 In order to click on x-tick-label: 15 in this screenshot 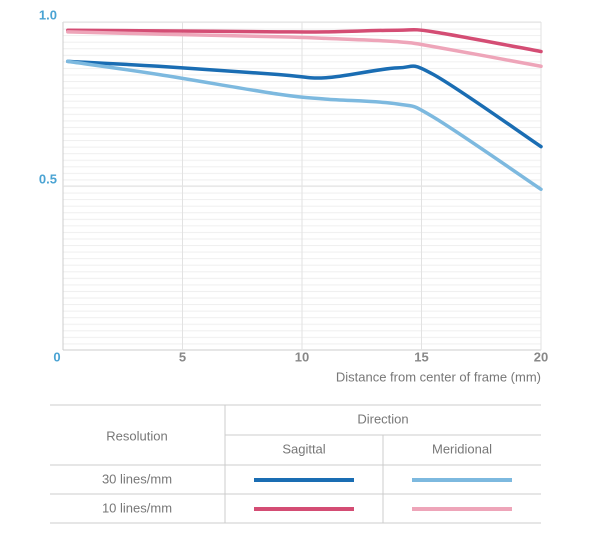, I will do `click(421, 356)`.